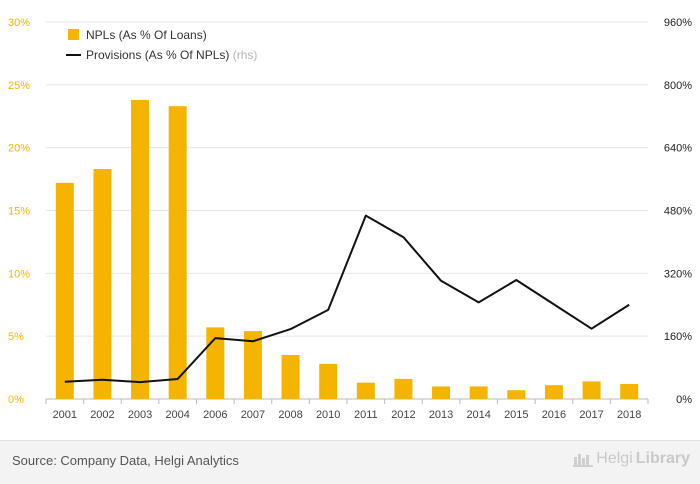  What do you see at coordinates (678, 212) in the screenshot?
I see `right-axis-tick-label: 480%` at bounding box center [678, 212].